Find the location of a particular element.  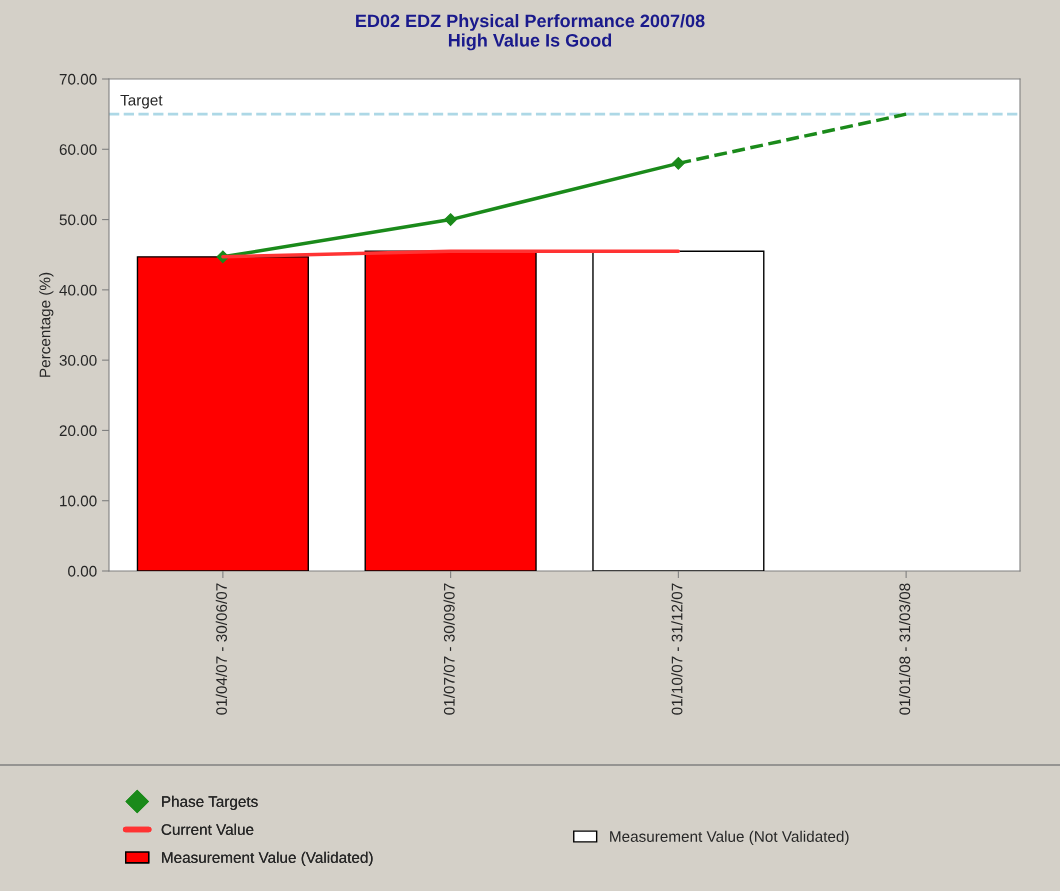

x-tick-label: 01/01/08 - 31/03/08 is located at coordinates (905, 649).